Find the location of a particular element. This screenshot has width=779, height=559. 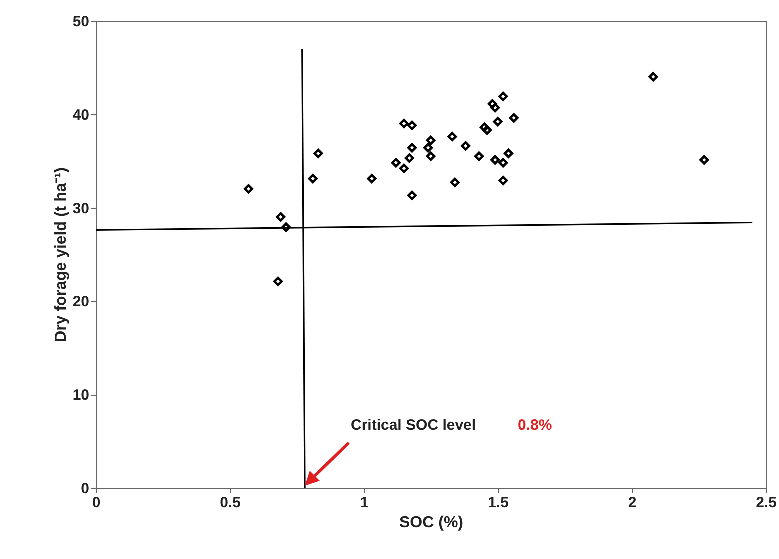

y-tick-label: 0 is located at coordinates (85, 489).